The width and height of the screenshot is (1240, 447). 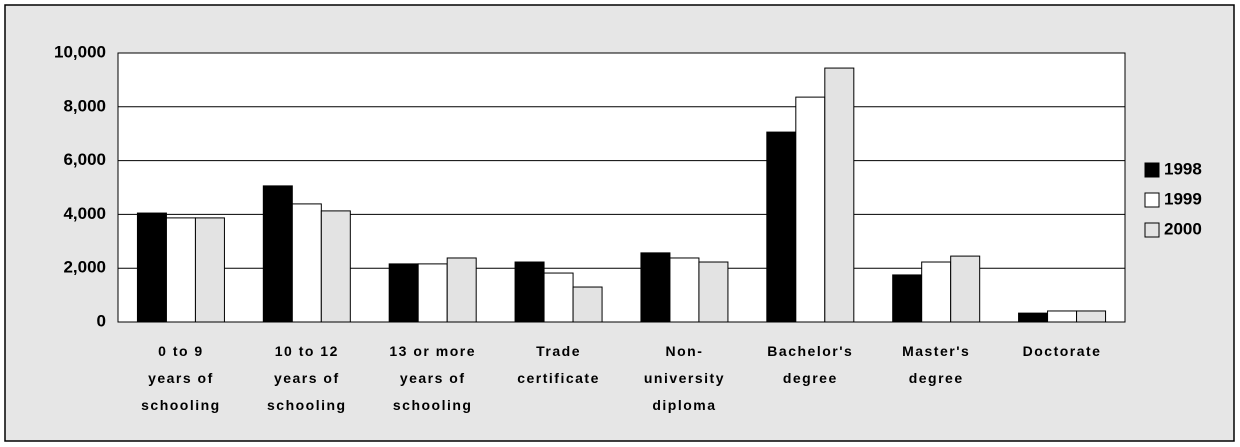 I want to click on legend-label: 1999, so click(x=1183, y=198).